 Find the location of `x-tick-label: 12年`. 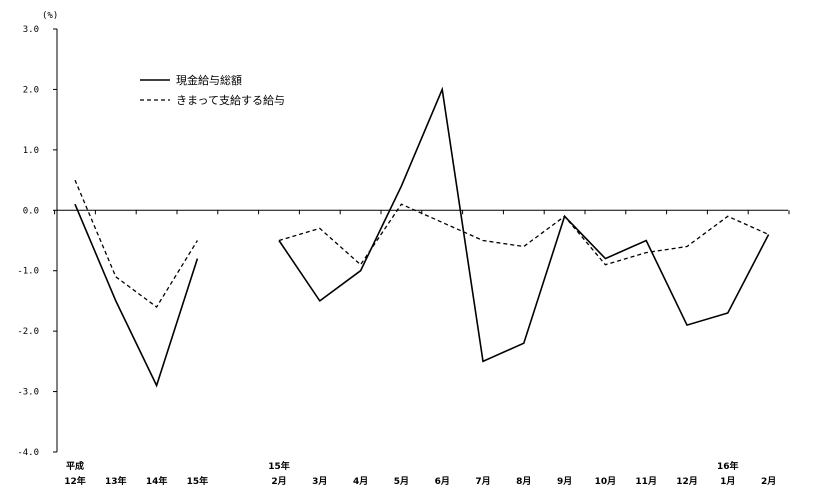

x-tick-label: 12年 is located at coordinates (75, 481).